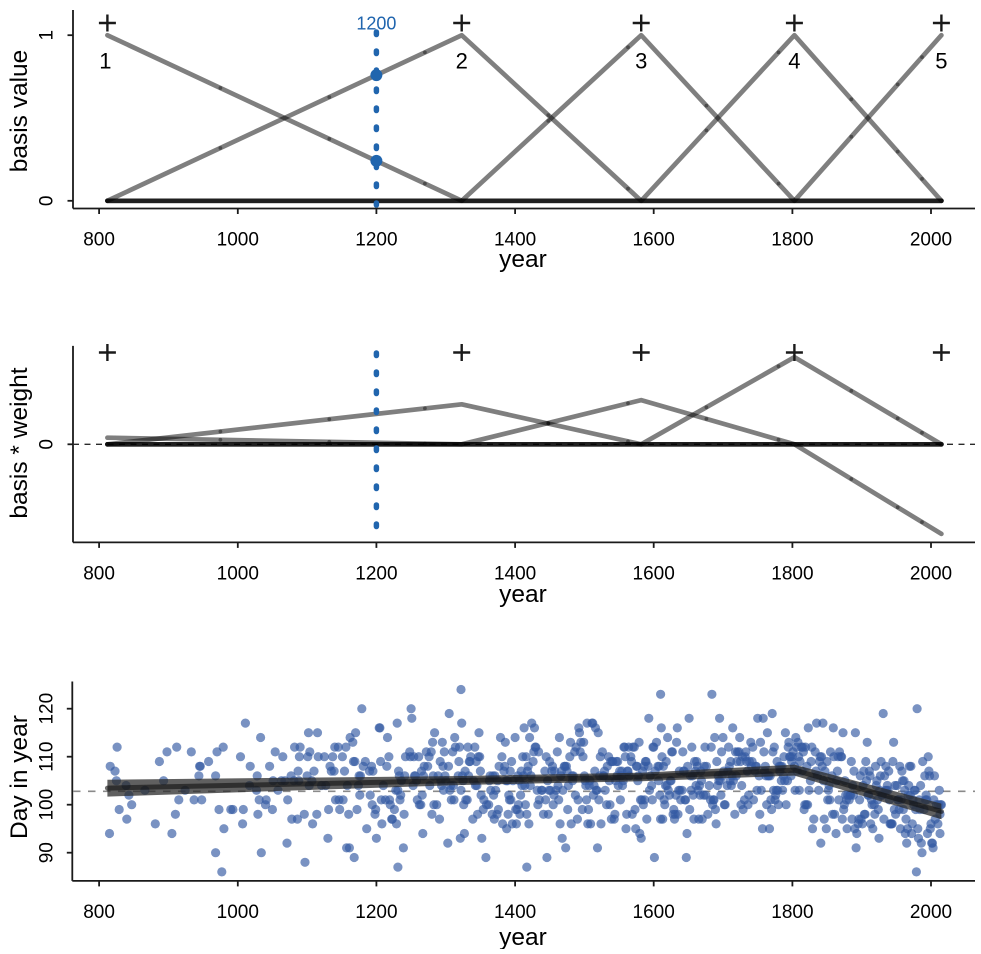 The width and height of the screenshot is (981, 954). What do you see at coordinates (794, 61) in the screenshot?
I see `svg-text: 4` at bounding box center [794, 61].